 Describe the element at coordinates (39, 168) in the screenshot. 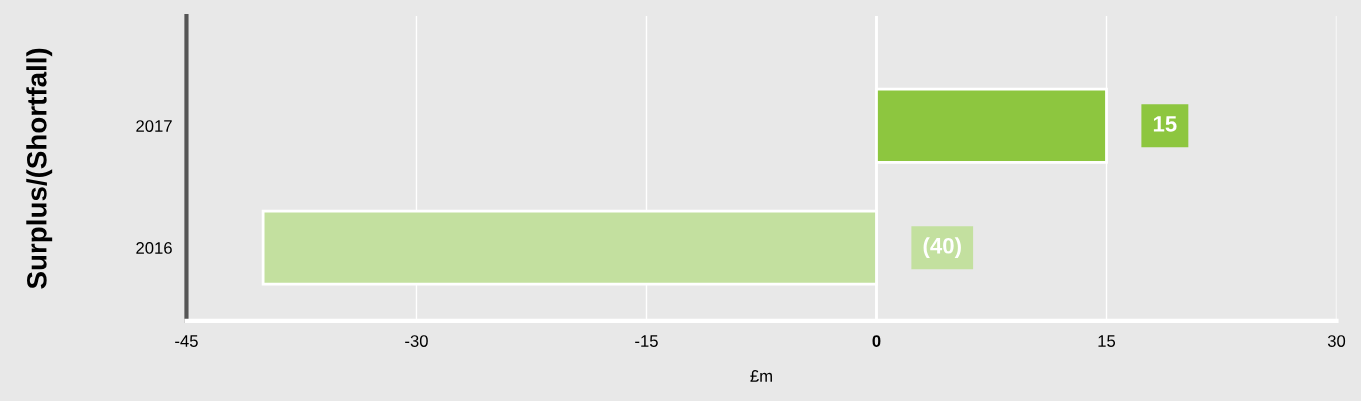

I see `y-axis-title: Surplus/(Shortfall)` at that location.